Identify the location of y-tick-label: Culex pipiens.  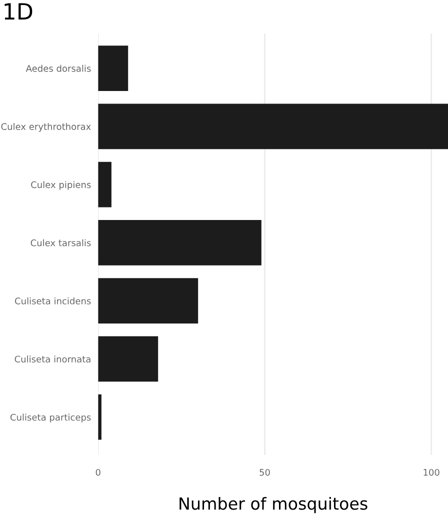
(61, 185).